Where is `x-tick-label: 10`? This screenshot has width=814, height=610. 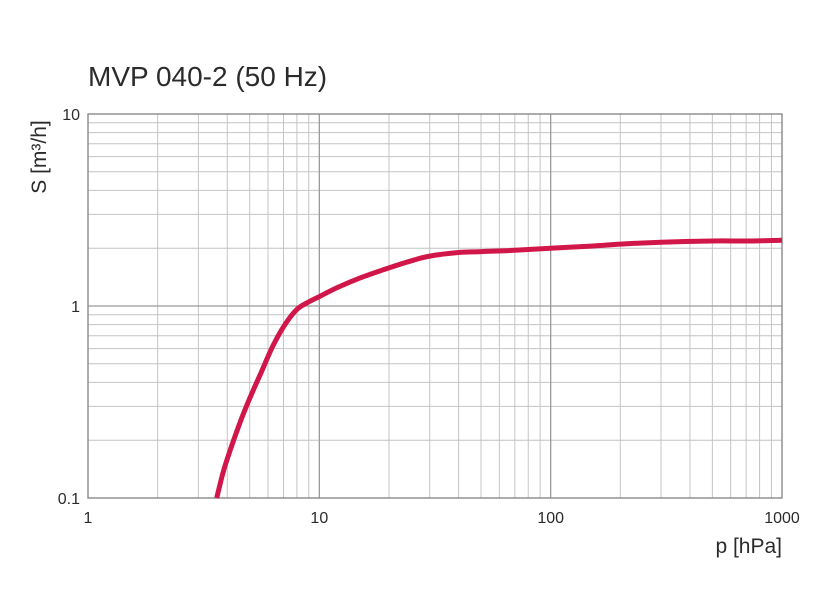
x-tick-label: 10 is located at coordinates (319, 518).